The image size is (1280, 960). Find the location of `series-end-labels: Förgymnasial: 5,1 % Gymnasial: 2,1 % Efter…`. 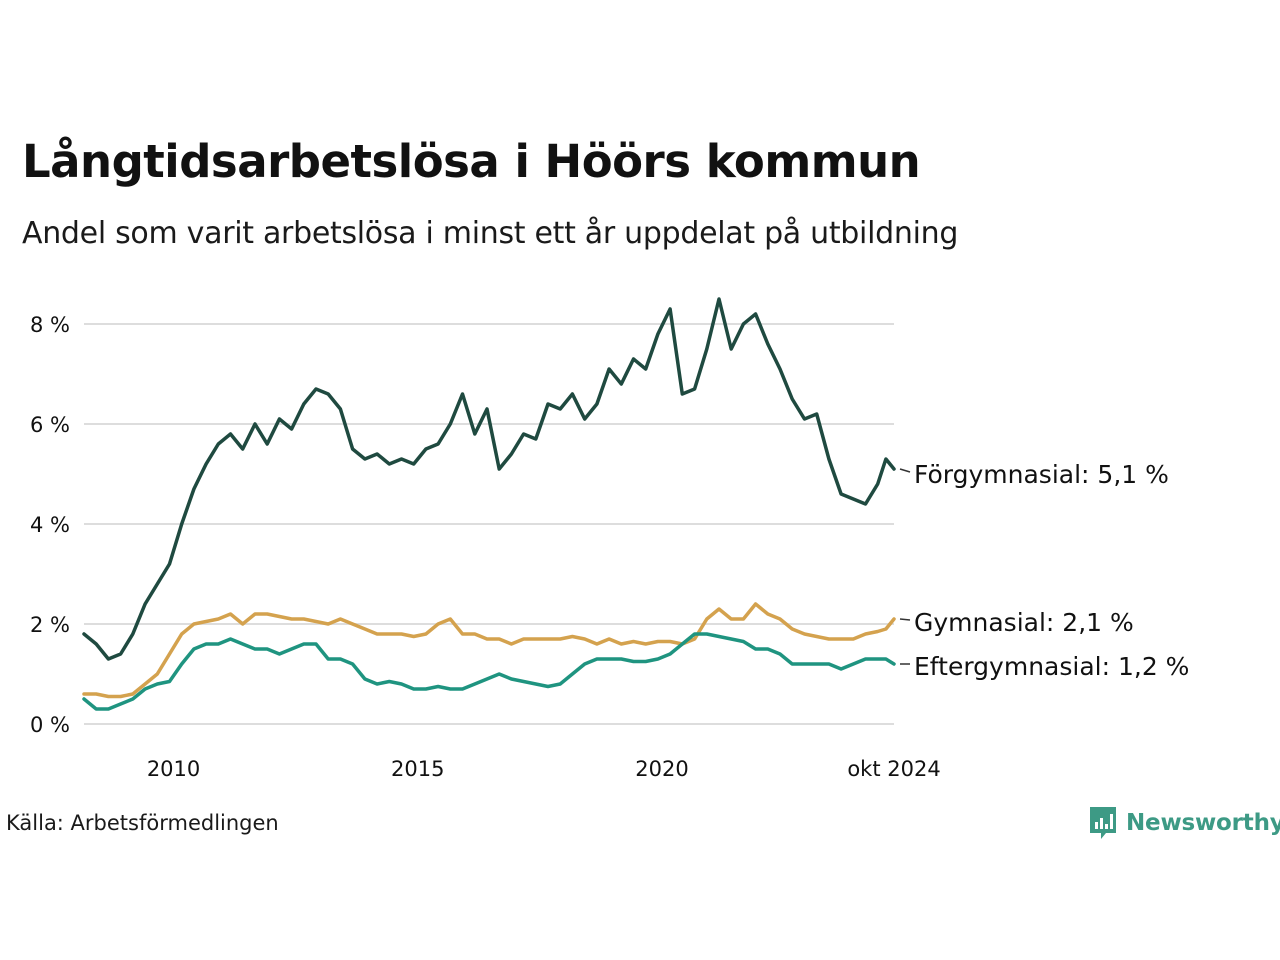

series-end-labels: Förgymnasial: 5,1 % Gymnasial: 2,1 % Efter… is located at coordinates (1044, 570).